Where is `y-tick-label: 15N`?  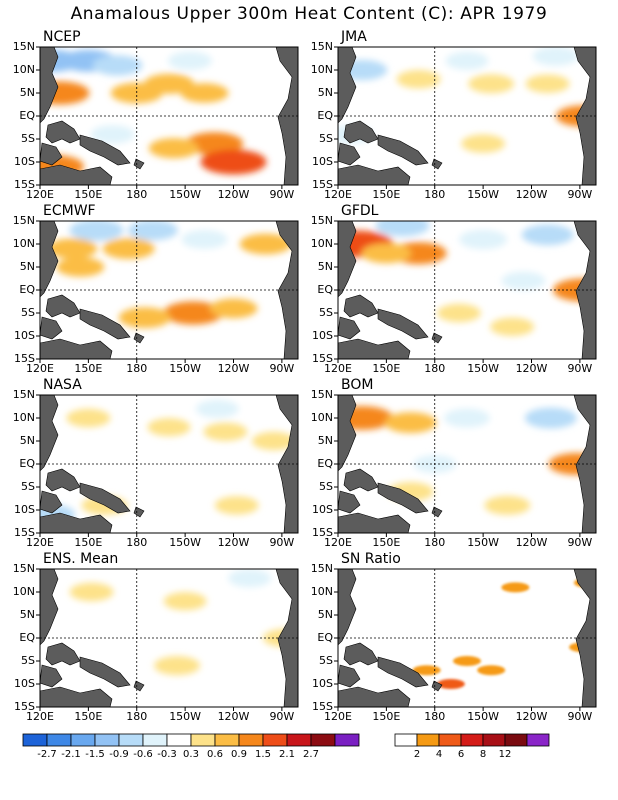
y-tick-label: 15N is located at coordinates (23, 46).